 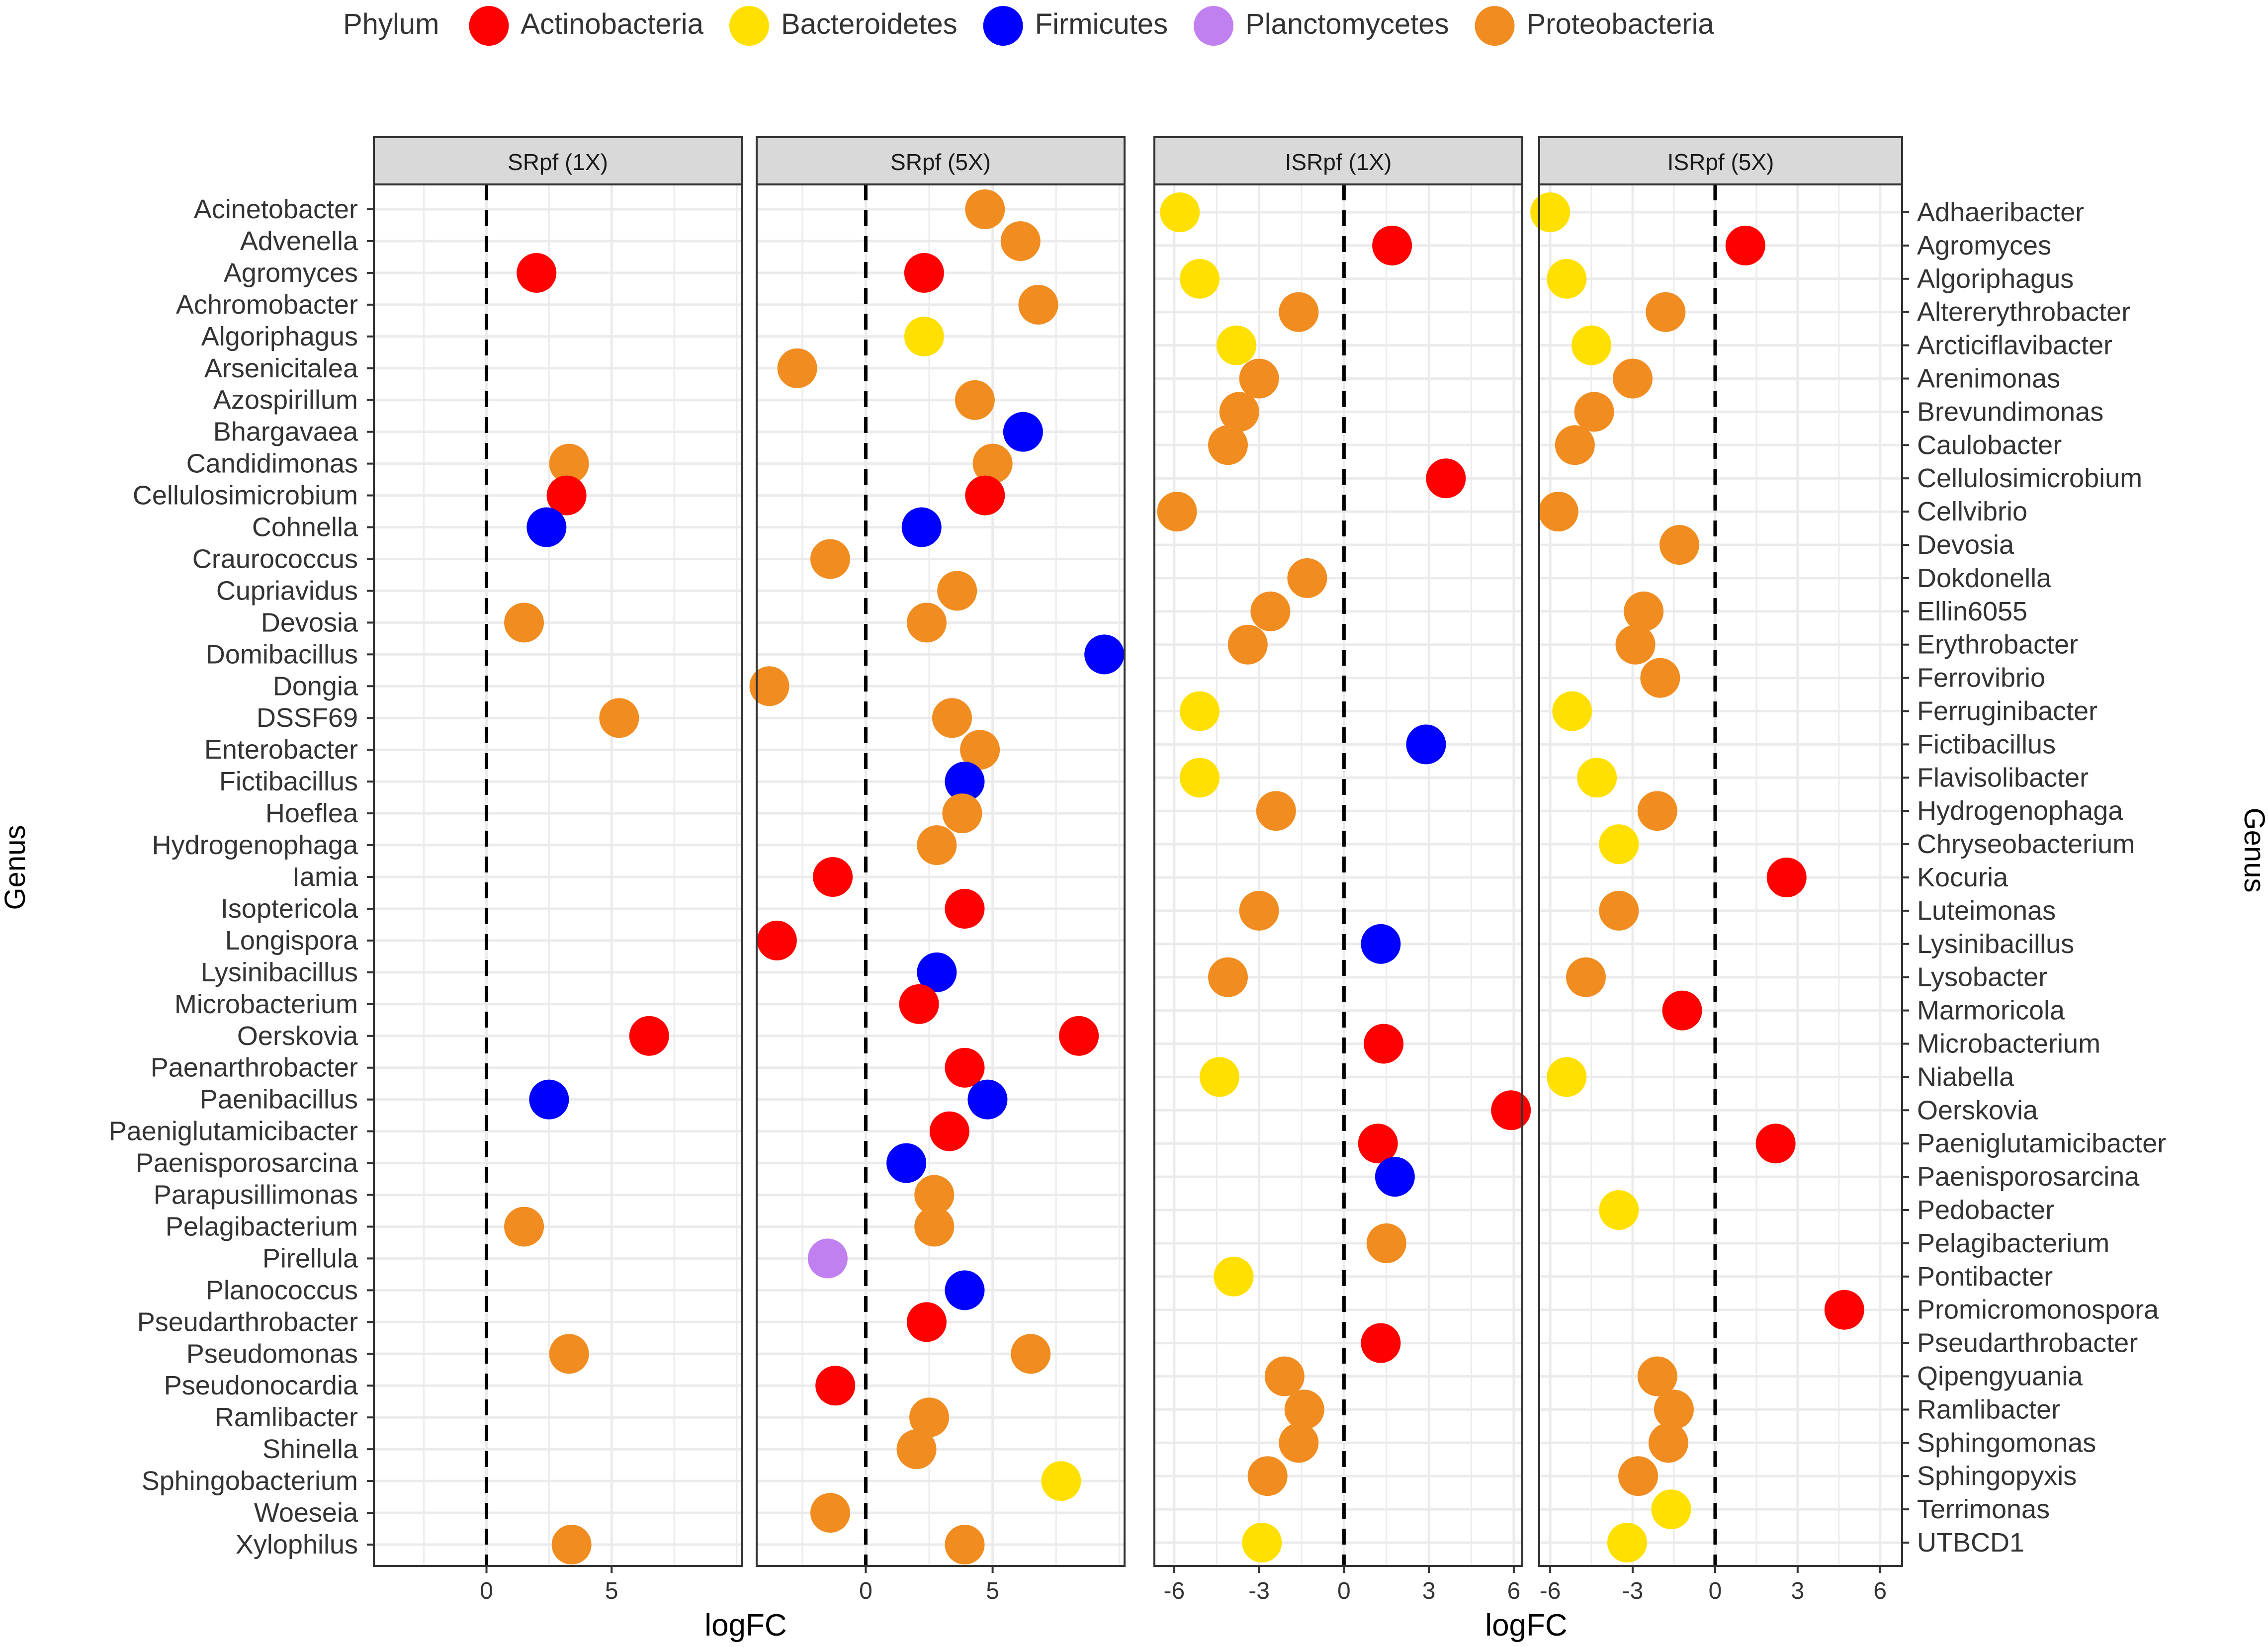 I want to click on point-dssf69, so click(x=619, y=718).